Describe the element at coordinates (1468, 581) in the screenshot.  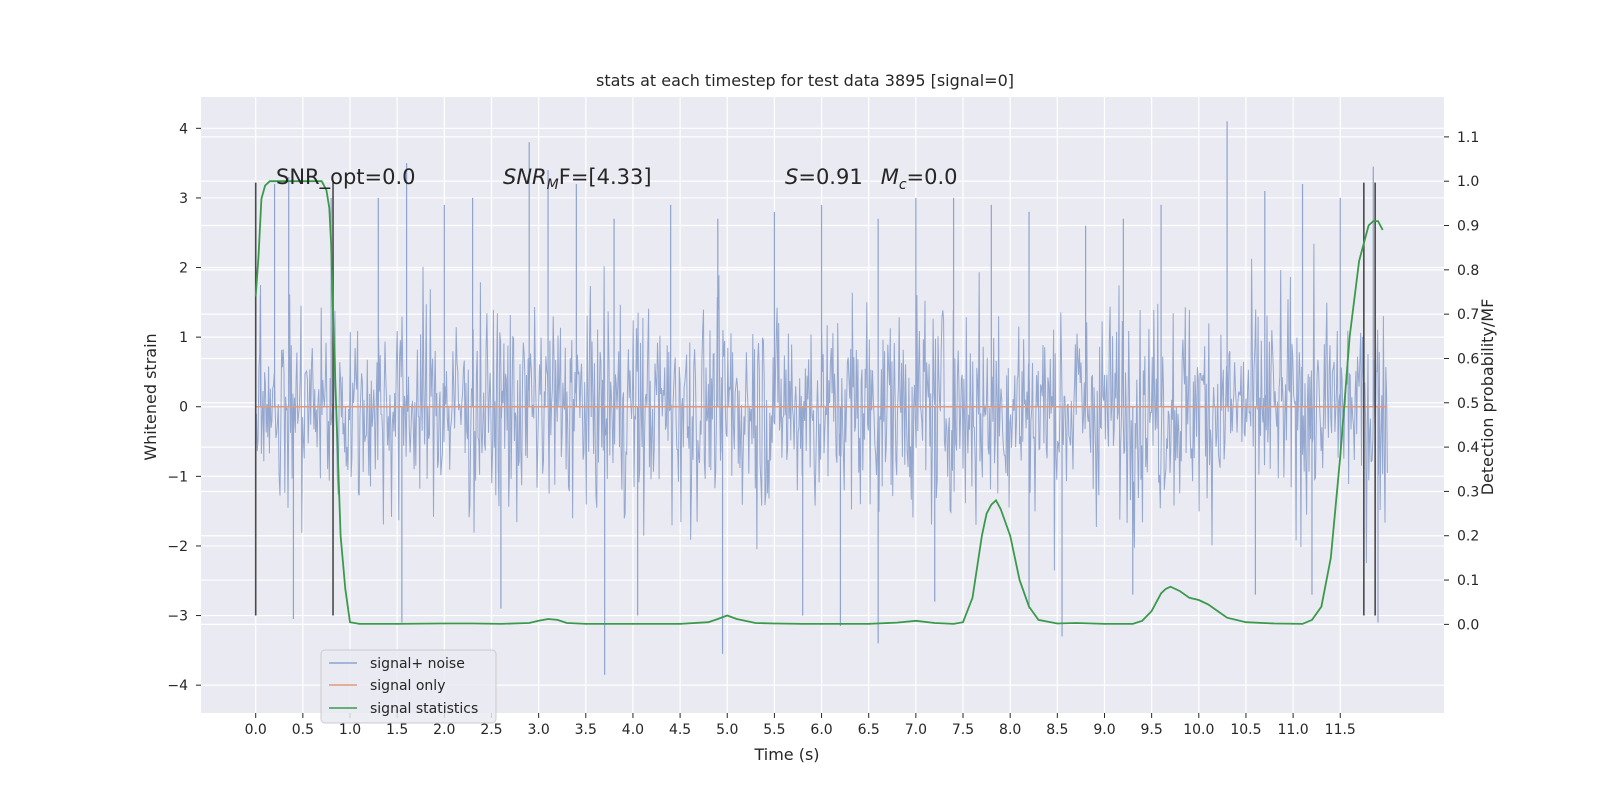
I see `y2-tick-label: 0.1` at that location.